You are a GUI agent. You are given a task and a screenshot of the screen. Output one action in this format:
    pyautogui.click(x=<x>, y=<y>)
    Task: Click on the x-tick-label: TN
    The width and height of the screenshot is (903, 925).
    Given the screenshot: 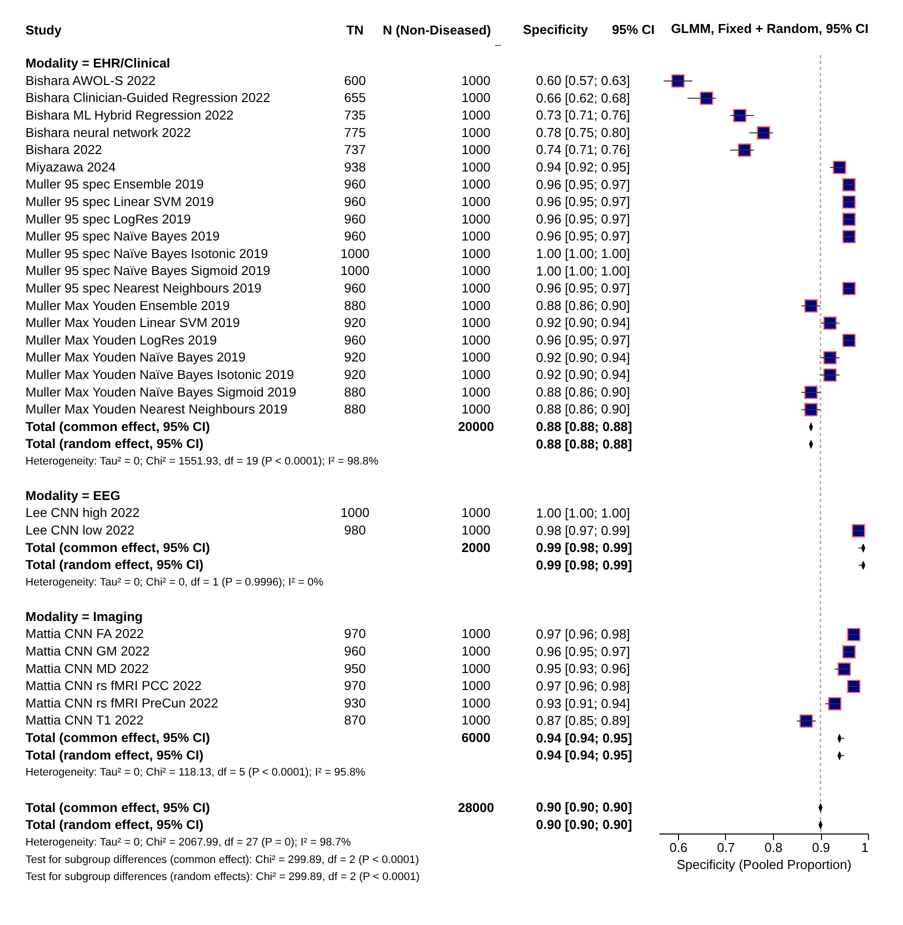 What is the action you would take?
    pyautogui.click(x=355, y=30)
    